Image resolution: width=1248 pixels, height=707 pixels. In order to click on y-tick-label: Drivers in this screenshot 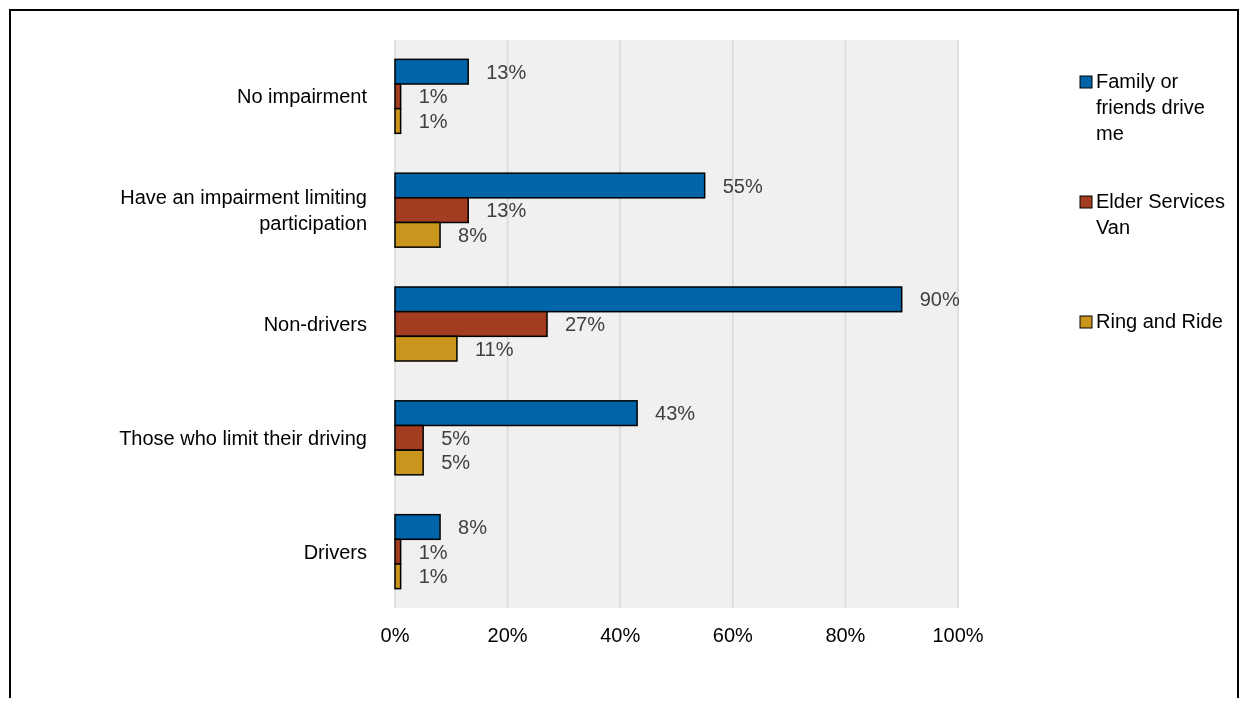, I will do `click(335, 551)`.